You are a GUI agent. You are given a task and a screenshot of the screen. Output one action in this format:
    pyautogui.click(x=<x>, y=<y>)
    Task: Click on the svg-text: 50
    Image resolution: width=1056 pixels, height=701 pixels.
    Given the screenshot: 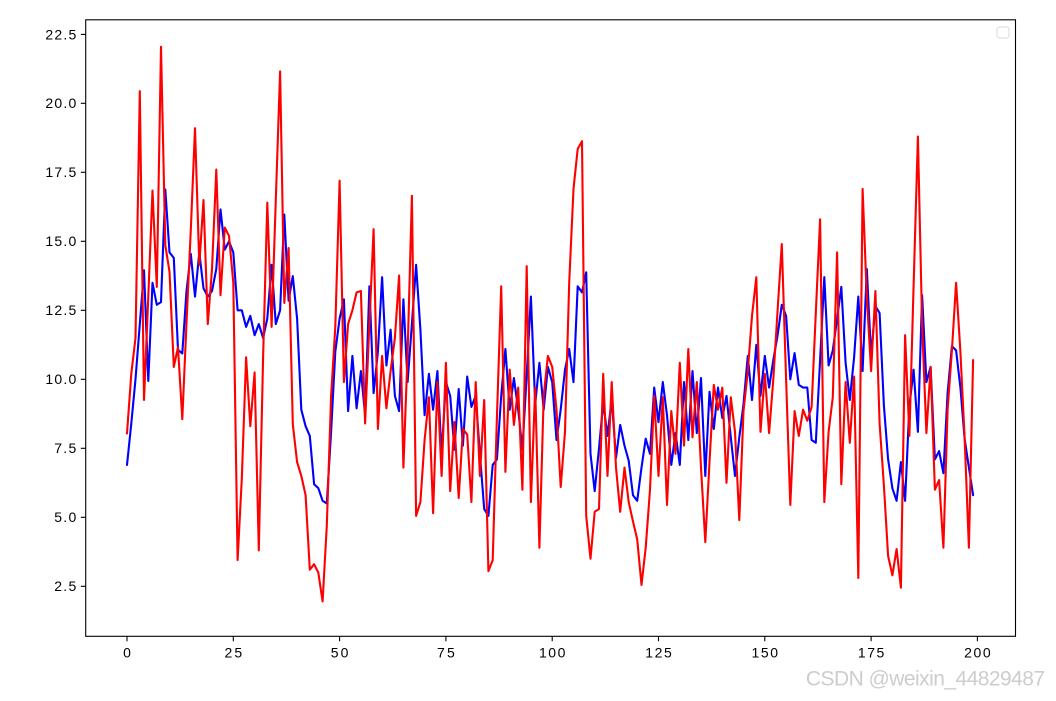 What is the action you would take?
    pyautogui.click(x=340, y=653)
    